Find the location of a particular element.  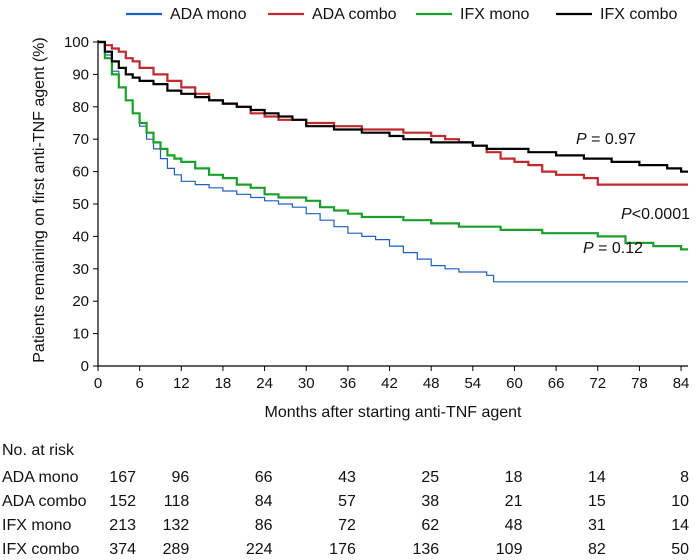

x-tick-label: 6 is located at coordinates (139, 383).